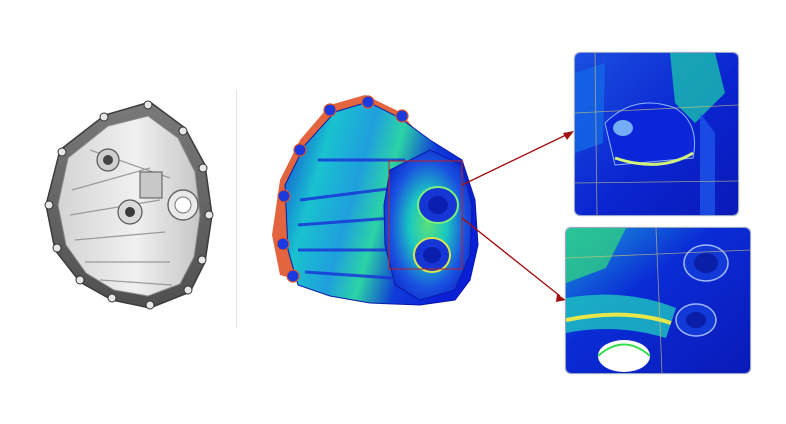 Image resolution: width=786 pixels, height=424 pixels. I want to click on zoom-inset-bottom, so click(658, 300).